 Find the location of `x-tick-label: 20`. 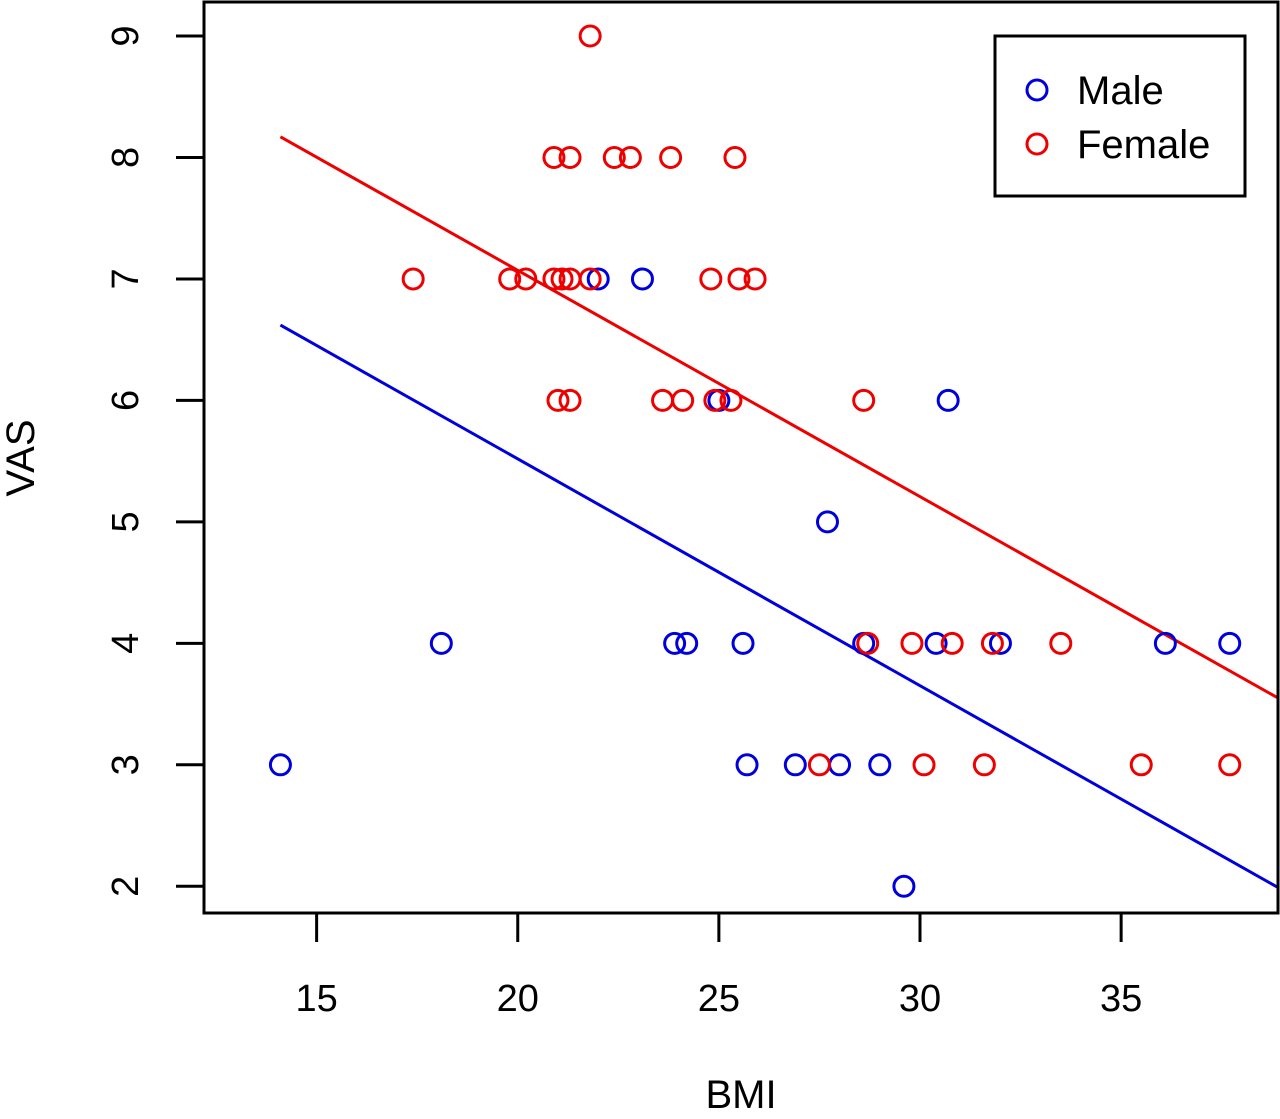

x-tick-label: 20 is located at coordinates (518, 999).